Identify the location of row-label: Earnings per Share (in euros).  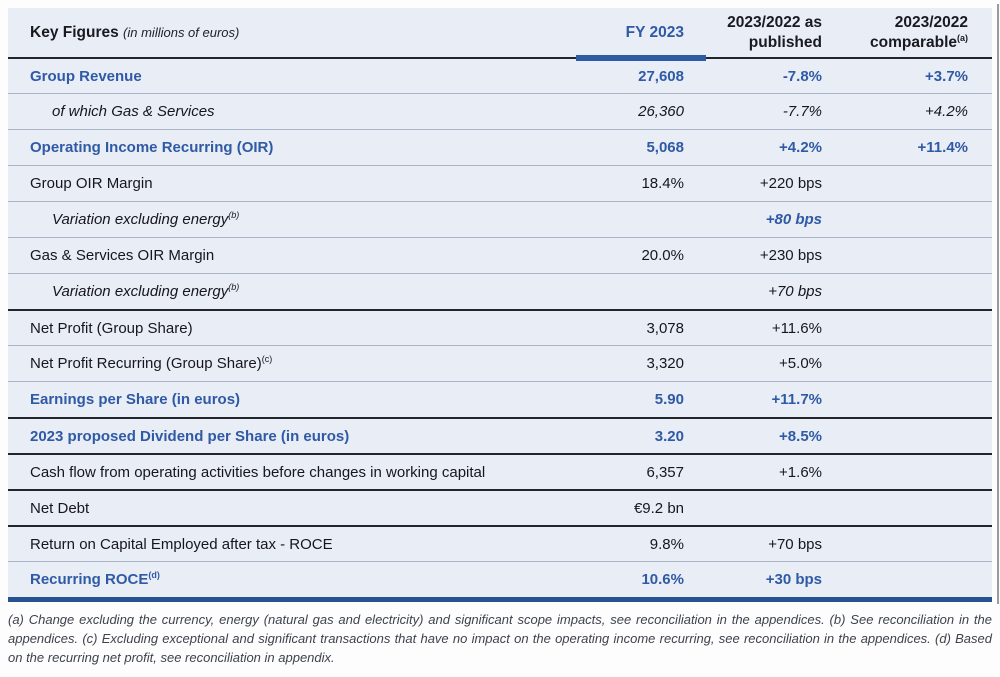
(288, 399).